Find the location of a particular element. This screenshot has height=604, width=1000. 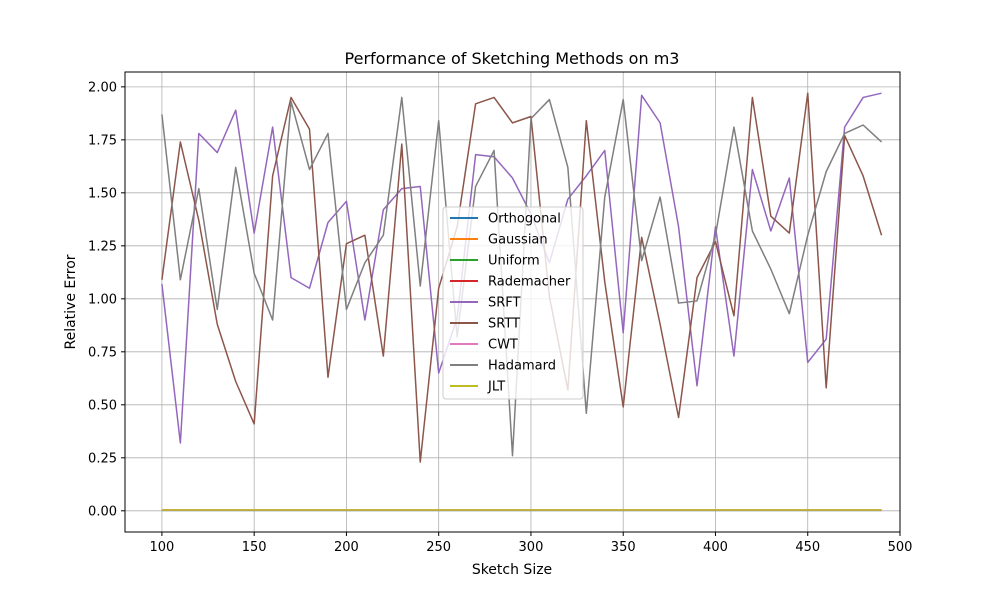

y-tick-label: 0.00 is located at coordinates (102, 511).